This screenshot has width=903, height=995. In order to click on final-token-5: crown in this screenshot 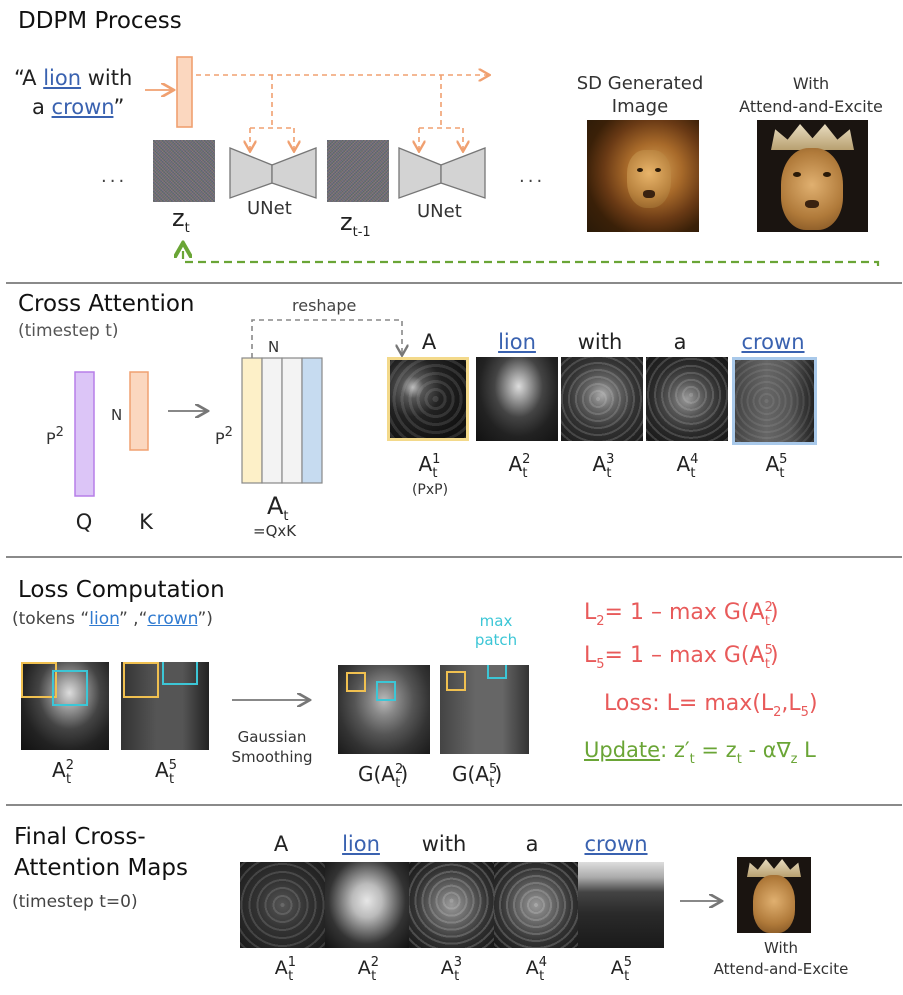, I will do `click(616, 844)`.